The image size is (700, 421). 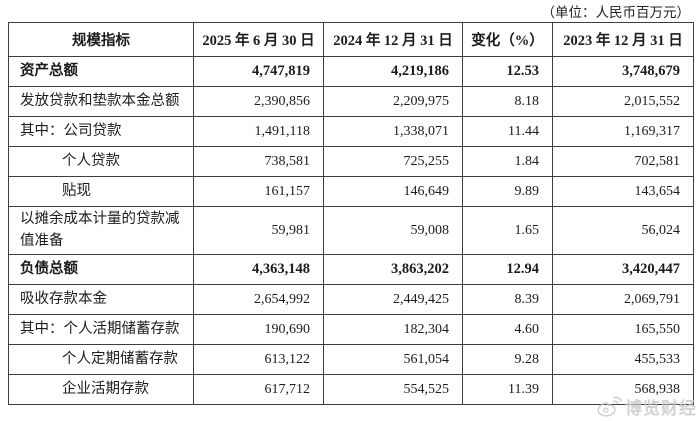 What do you see at coordinates (393, 389) in the screenshot?
I see `row-value: 554,525` at bounding box center [393, 389].